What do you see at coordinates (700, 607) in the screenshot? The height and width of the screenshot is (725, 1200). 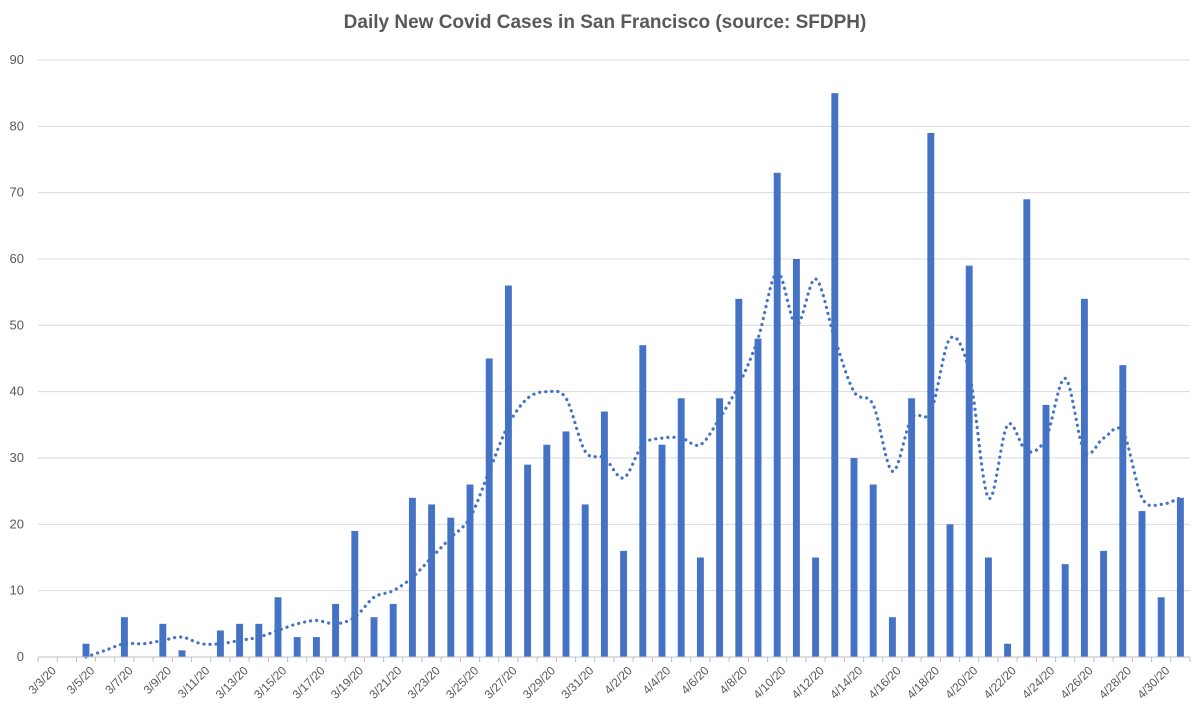 I see `bar-4/6/20` at bounding box center [700, 607].